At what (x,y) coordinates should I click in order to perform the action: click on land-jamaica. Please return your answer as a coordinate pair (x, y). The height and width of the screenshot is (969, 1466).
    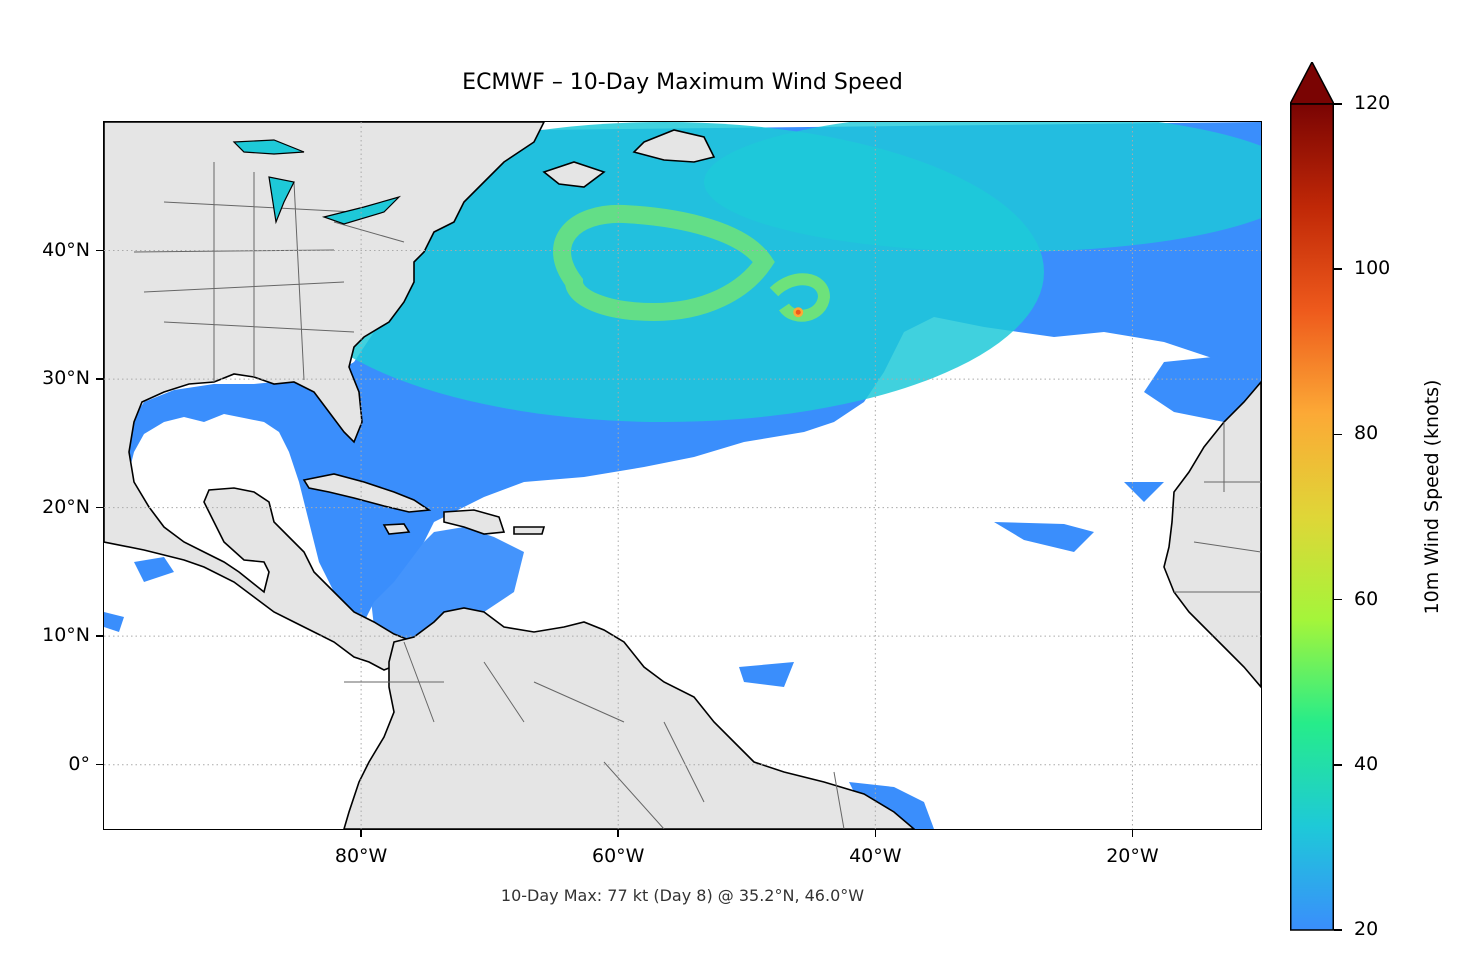
    Looking at the image, I should click on (396, 529).